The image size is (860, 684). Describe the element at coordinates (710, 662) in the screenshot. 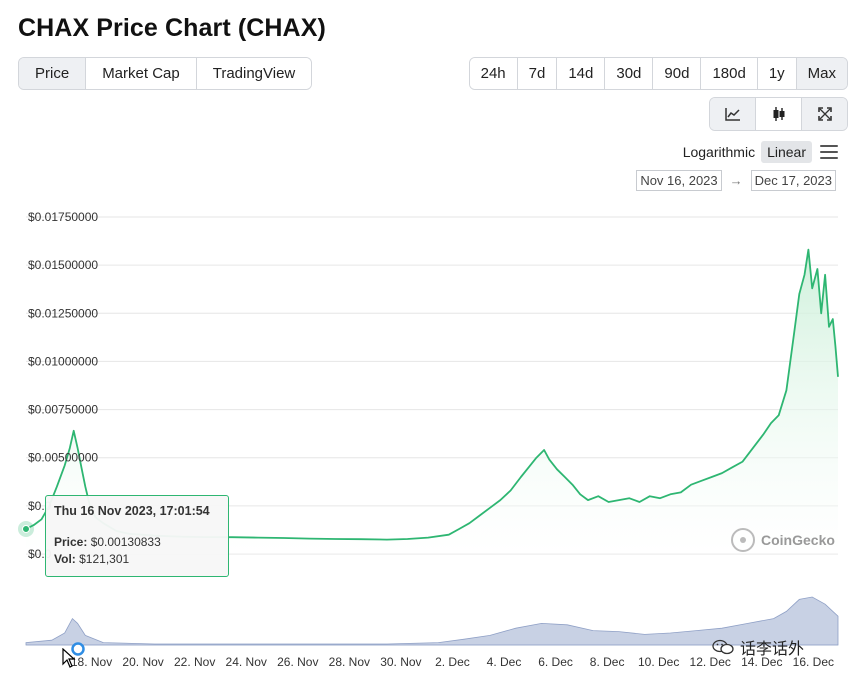

I see `x-tick-label: 12. Dec` at that location.